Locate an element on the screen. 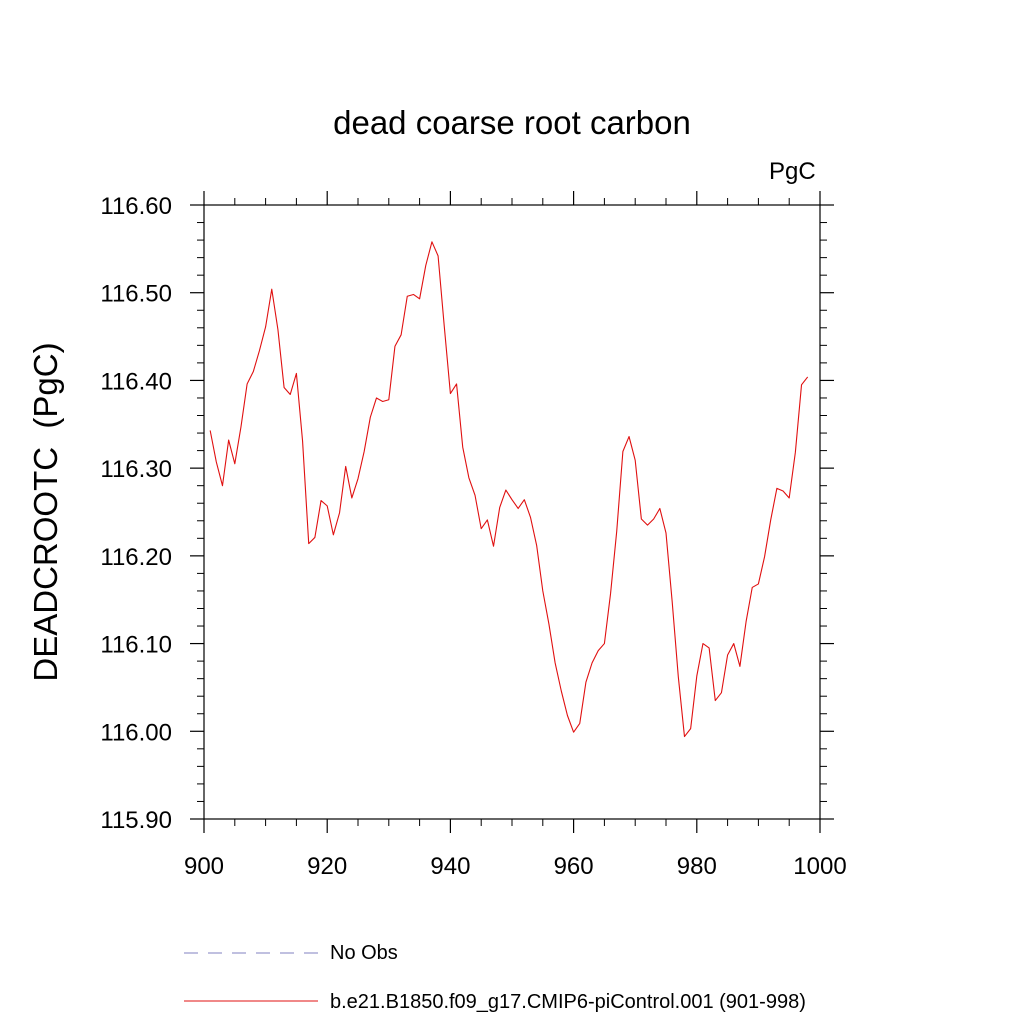  x-tick-label: 960 is located at coordinates (574, 866).